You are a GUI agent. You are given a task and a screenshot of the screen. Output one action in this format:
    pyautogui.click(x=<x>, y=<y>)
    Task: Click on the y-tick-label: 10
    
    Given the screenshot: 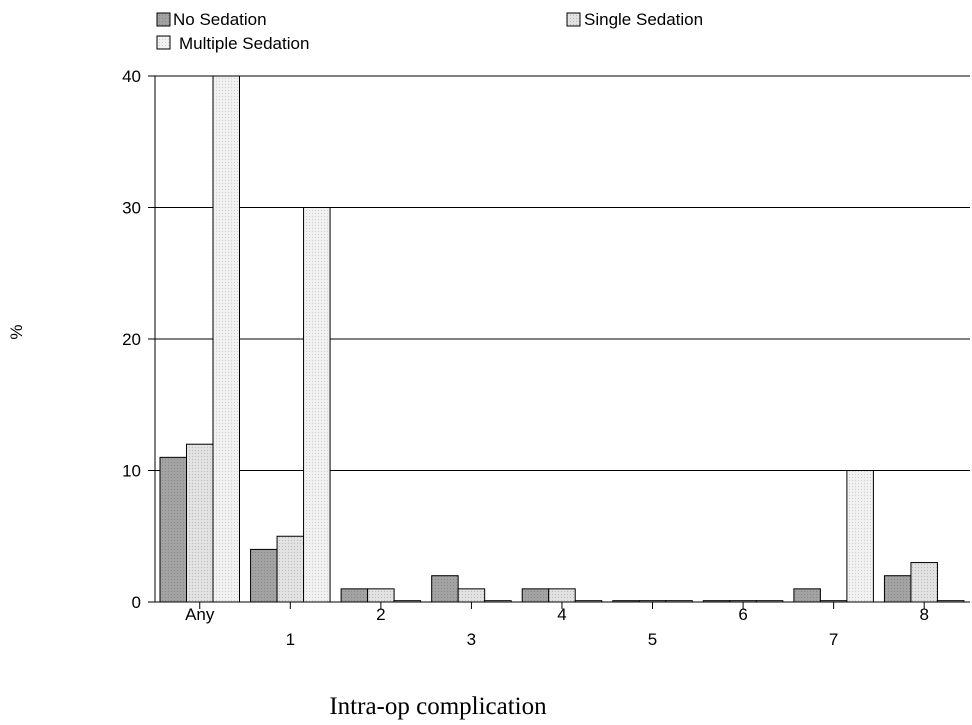 What is the action you would take?
    pyautogui.click(x=131, y=471)
    